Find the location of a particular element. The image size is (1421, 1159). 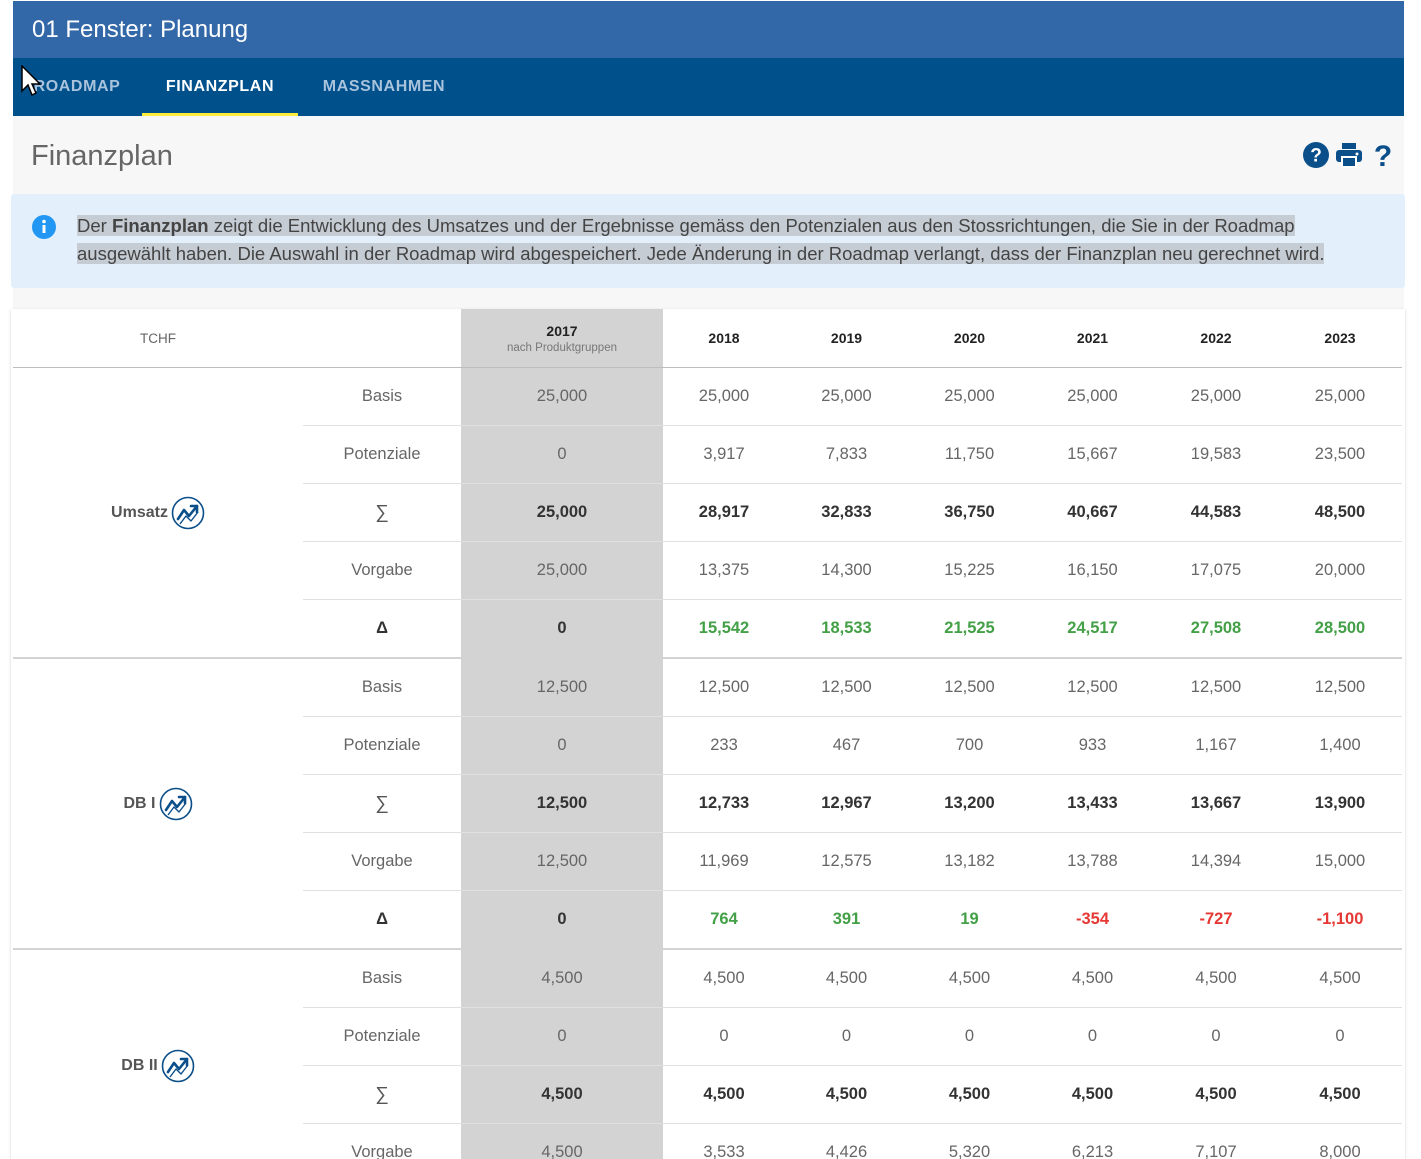

value-cell: -1,100 is located at coordinates (1340, 920).